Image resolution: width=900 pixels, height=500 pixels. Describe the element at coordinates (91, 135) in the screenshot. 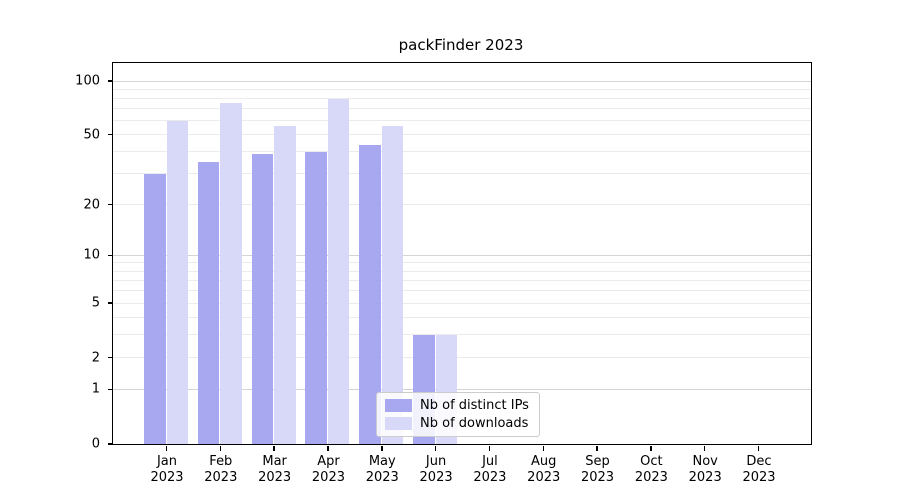

I see `y-tick-label-50: 50` at that location.